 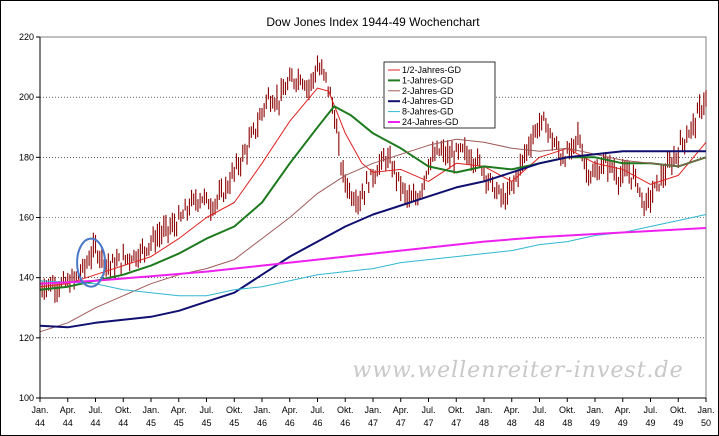 What do you see at coordinates (432, 70) in the screenshot?
I see `legend-label: 1/2-Jahres-GD` at bounding box center [432, 70].